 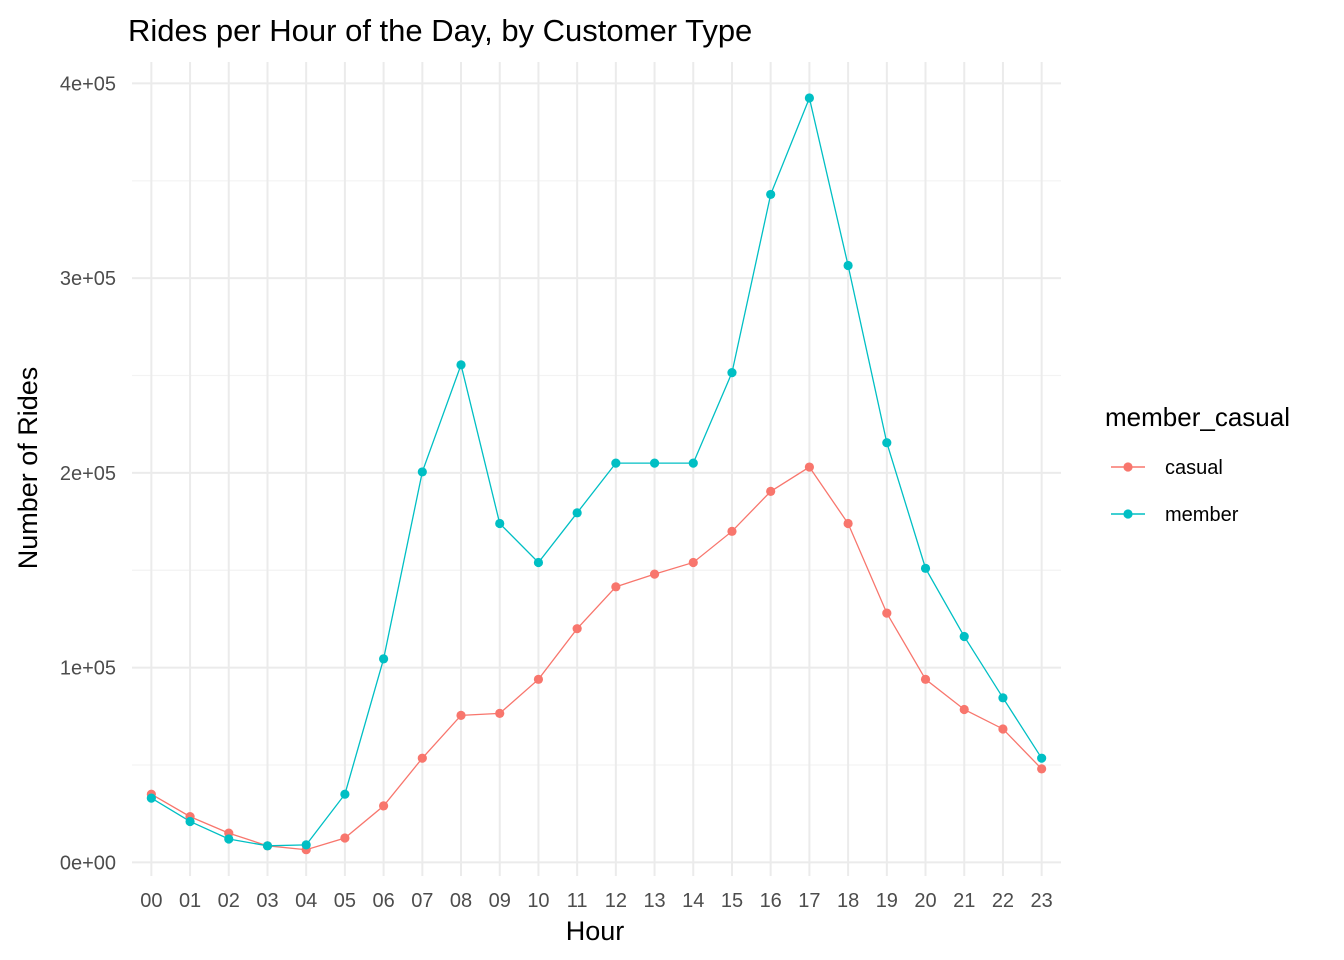 I want to click on x-tick-label: 05, so click(x=345, y=901).